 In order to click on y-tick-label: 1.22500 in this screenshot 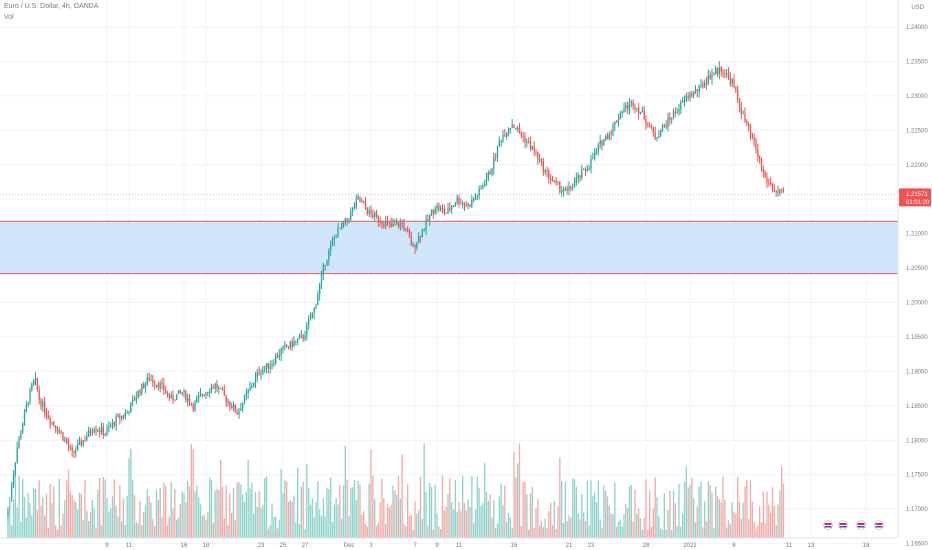, I will do `click(917, 131)`.